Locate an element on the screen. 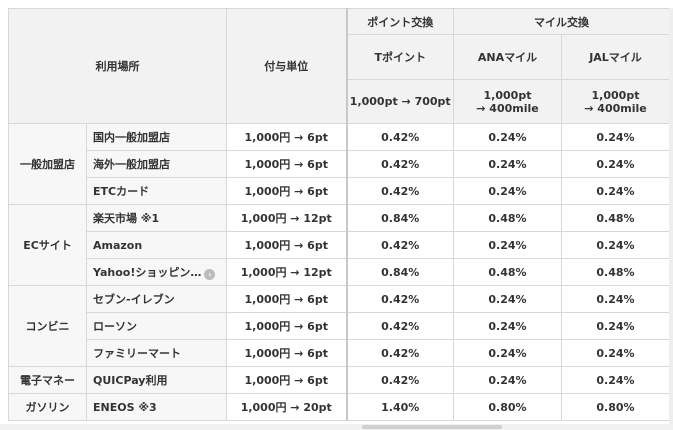  table-row: 海外一般加盟店 1,000円 → 6pt 0.42% 0.24% 0.24% is located at coordinates (339, 164).